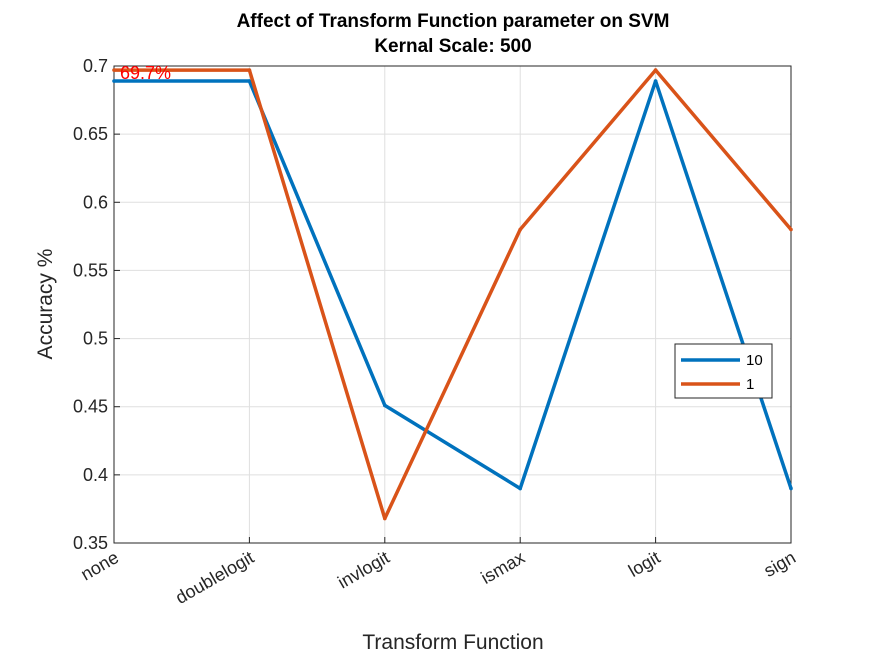  I want to click on x-tick-label: logit, so click(644, 564).